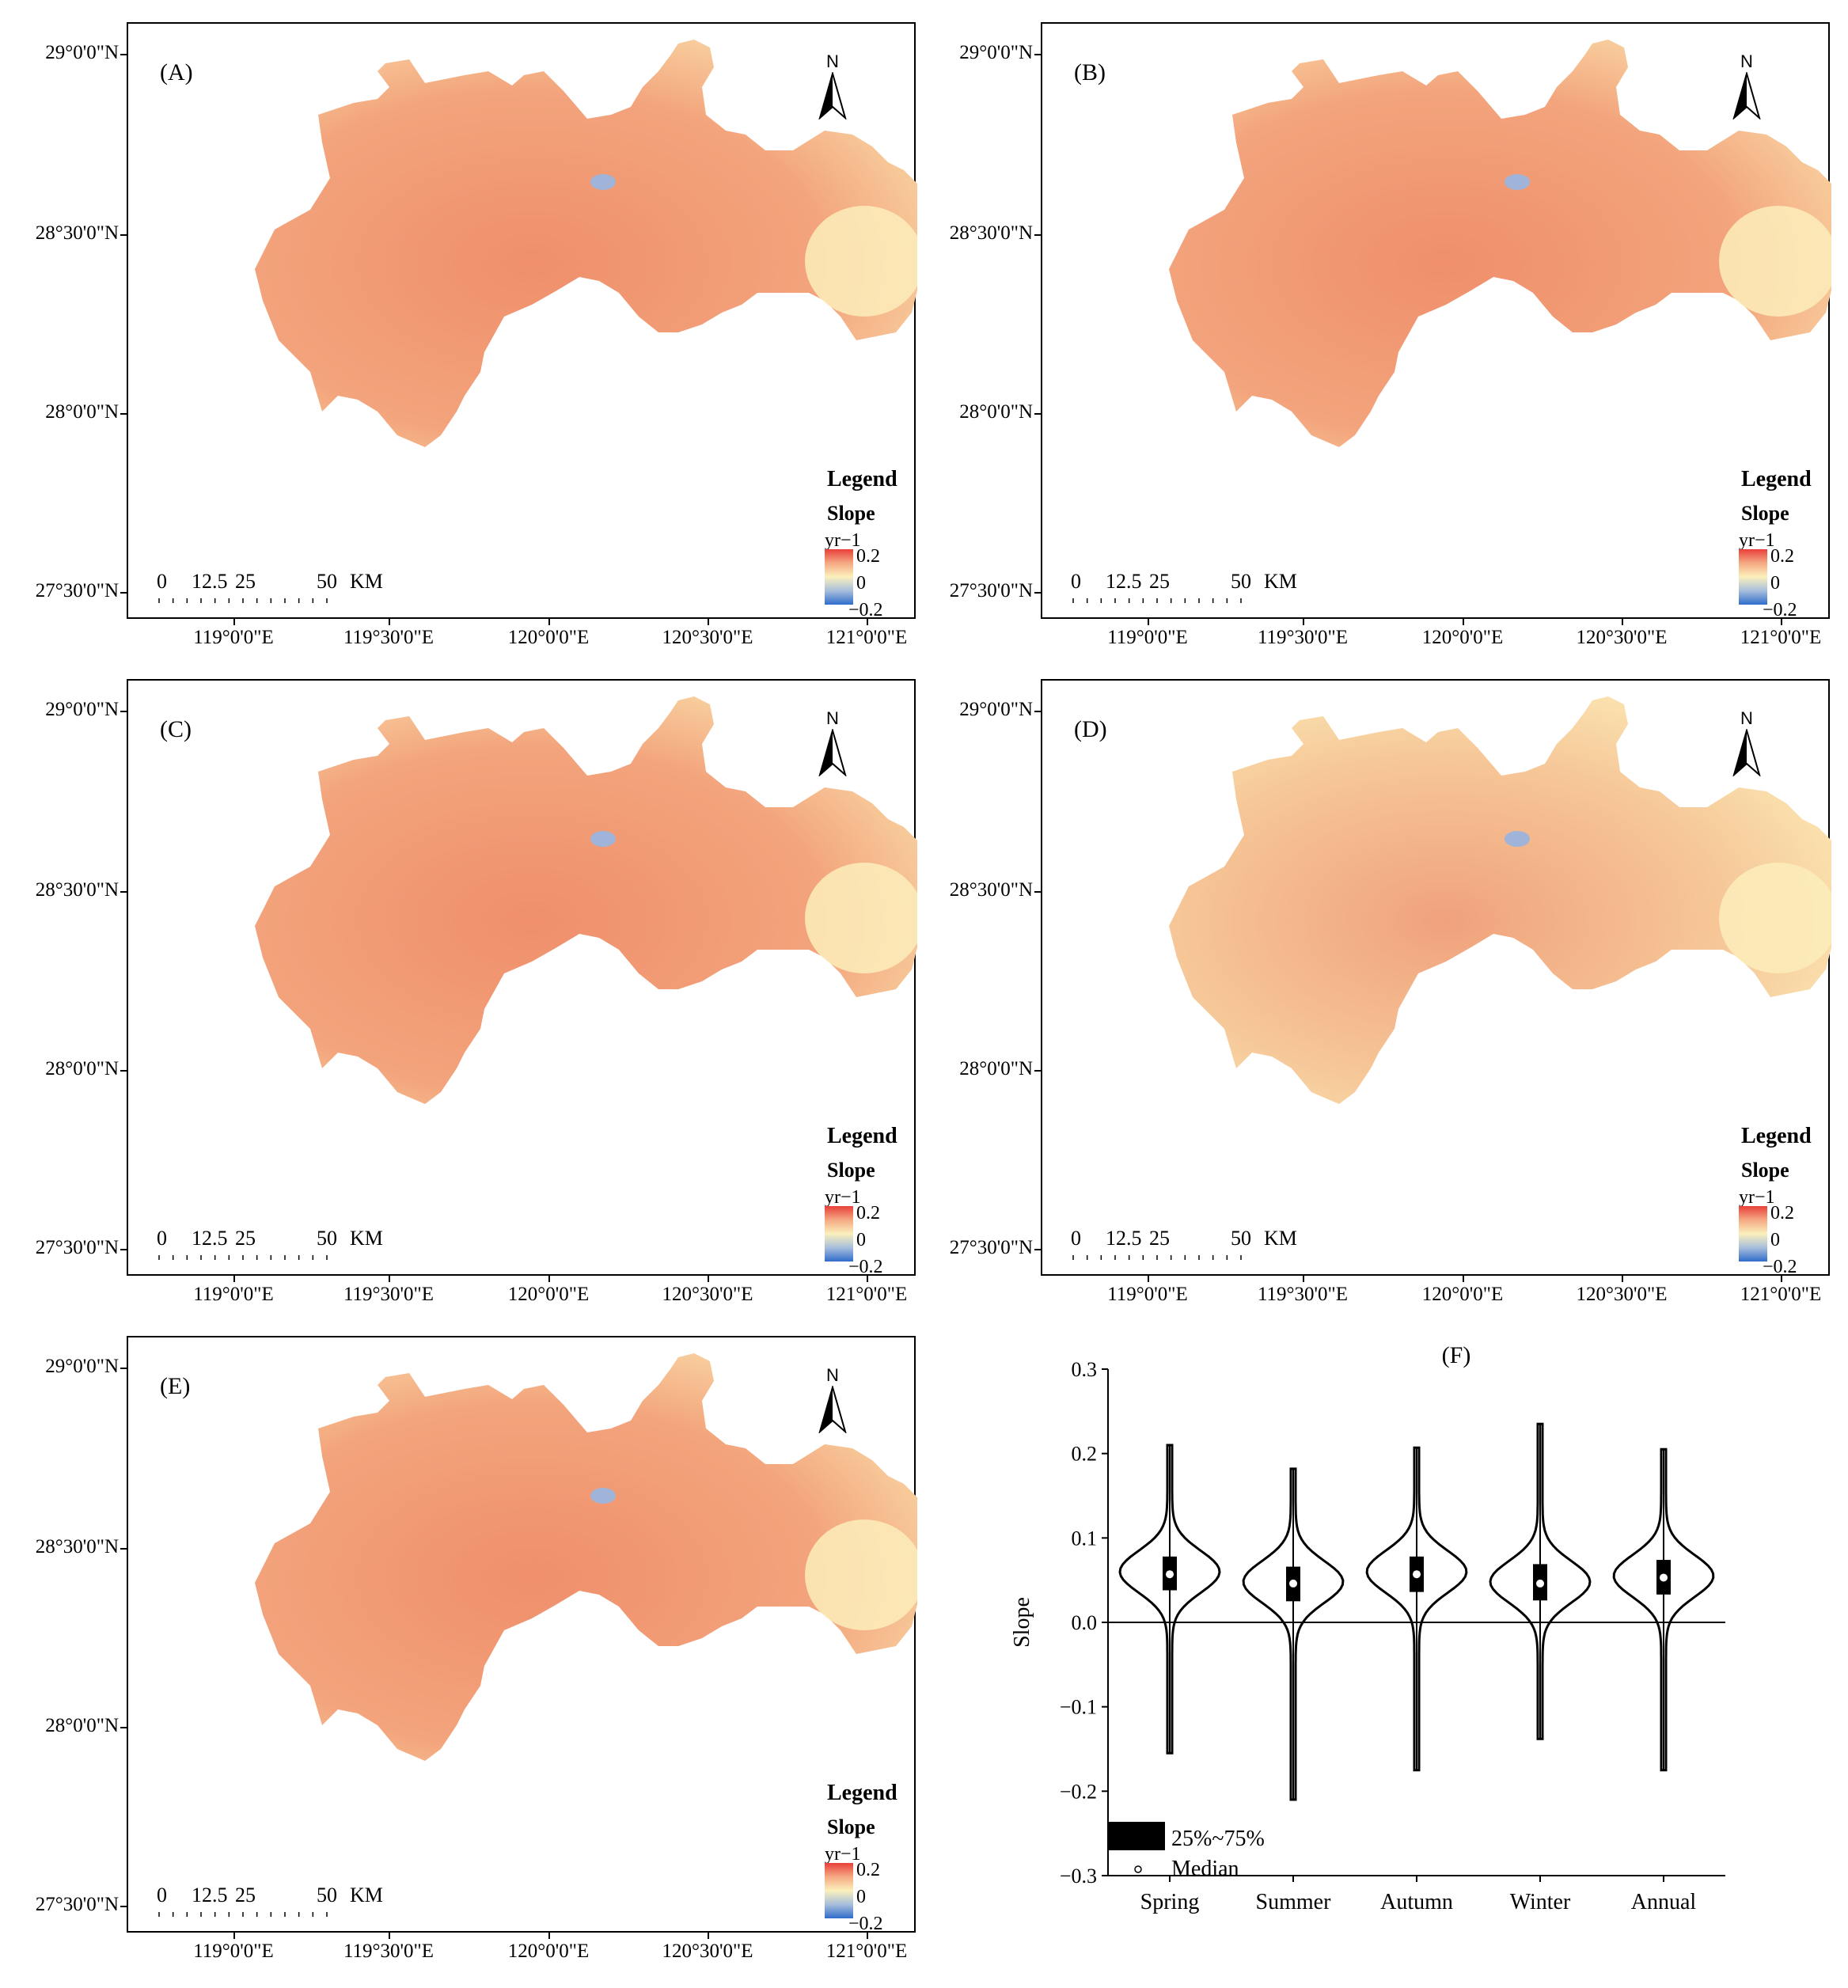  What do you see at coordinates (1456, 1355) in the screenshot?
I see `chart-title: (F)` at bounding box center [1456, 1355].